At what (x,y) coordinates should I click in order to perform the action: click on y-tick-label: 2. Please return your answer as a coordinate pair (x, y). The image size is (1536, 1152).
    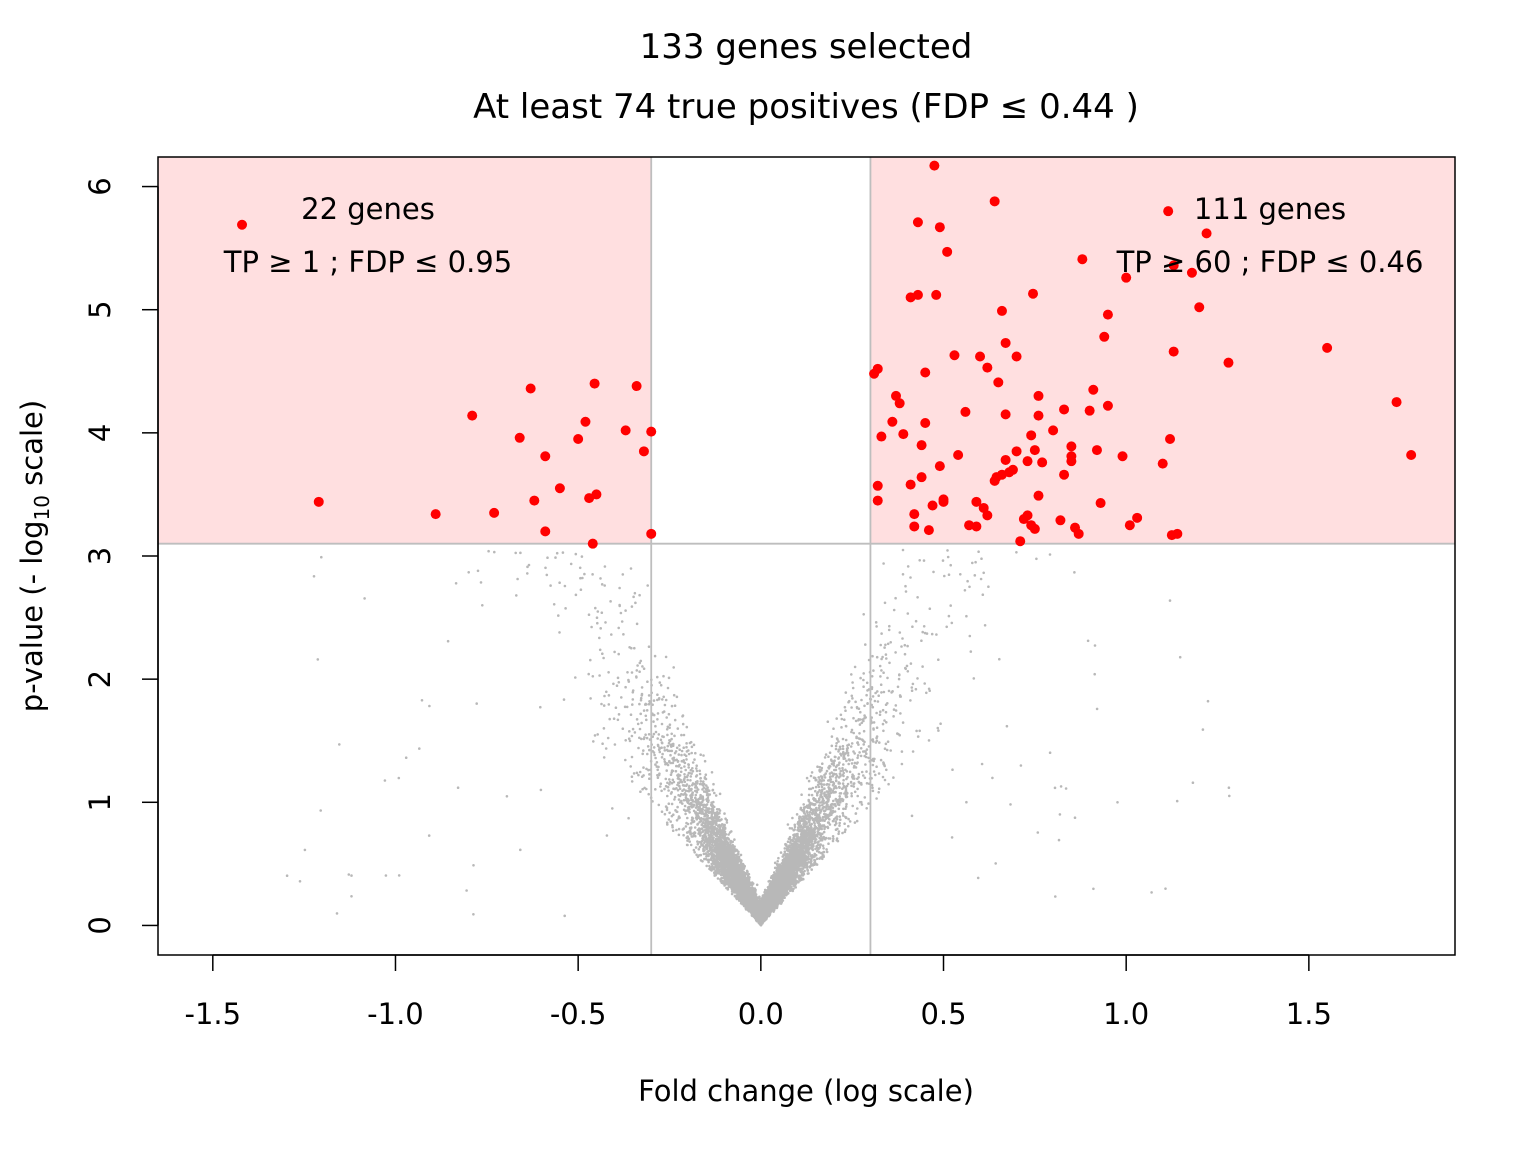
    Looking at the image, I should click on (100, 679).